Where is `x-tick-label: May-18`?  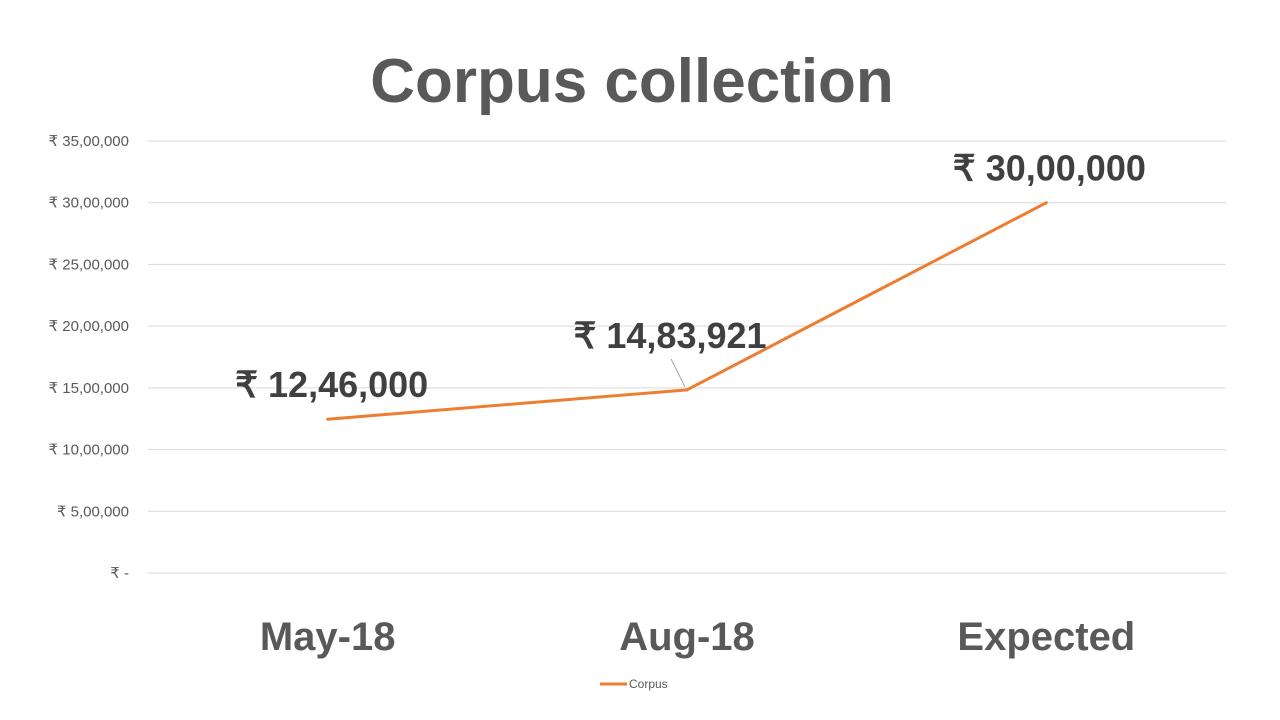 x-tick-label: May-18 is located at coordinates (328, 637).